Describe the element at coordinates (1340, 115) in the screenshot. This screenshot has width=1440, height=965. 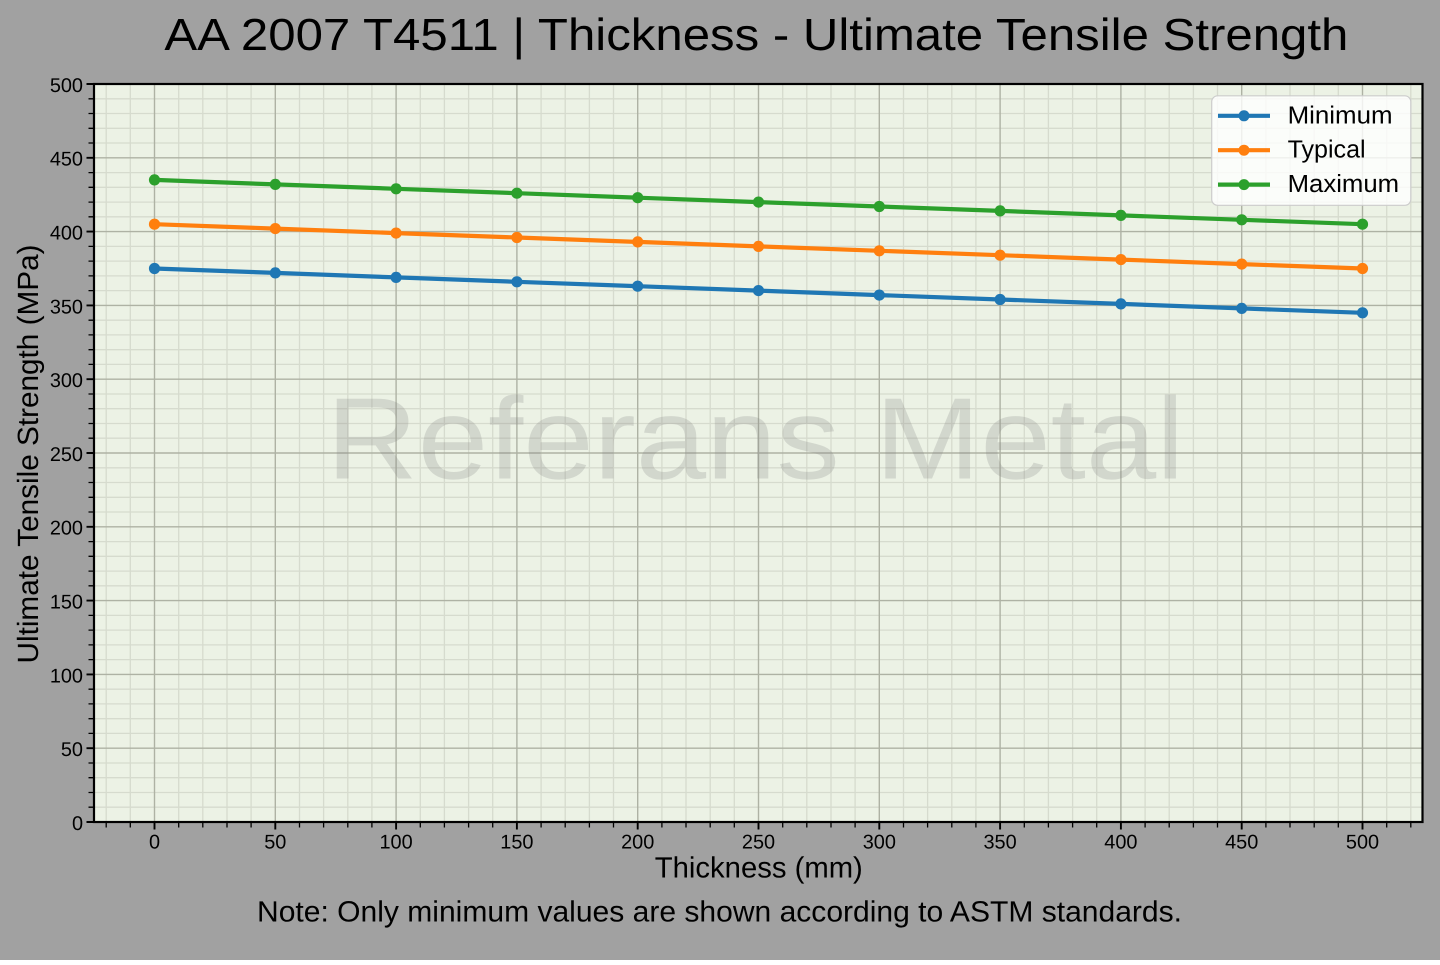
I see `svg-text: Minimum` at that location.